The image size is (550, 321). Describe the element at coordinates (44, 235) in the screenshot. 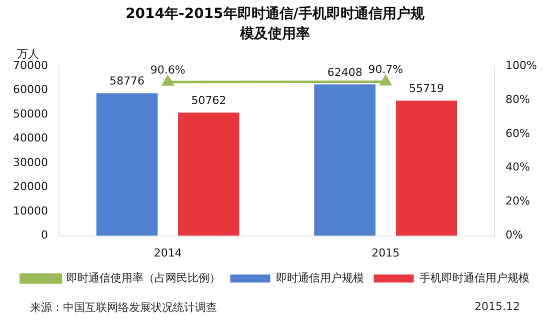

I see `y-tick-label: 0` at that location.